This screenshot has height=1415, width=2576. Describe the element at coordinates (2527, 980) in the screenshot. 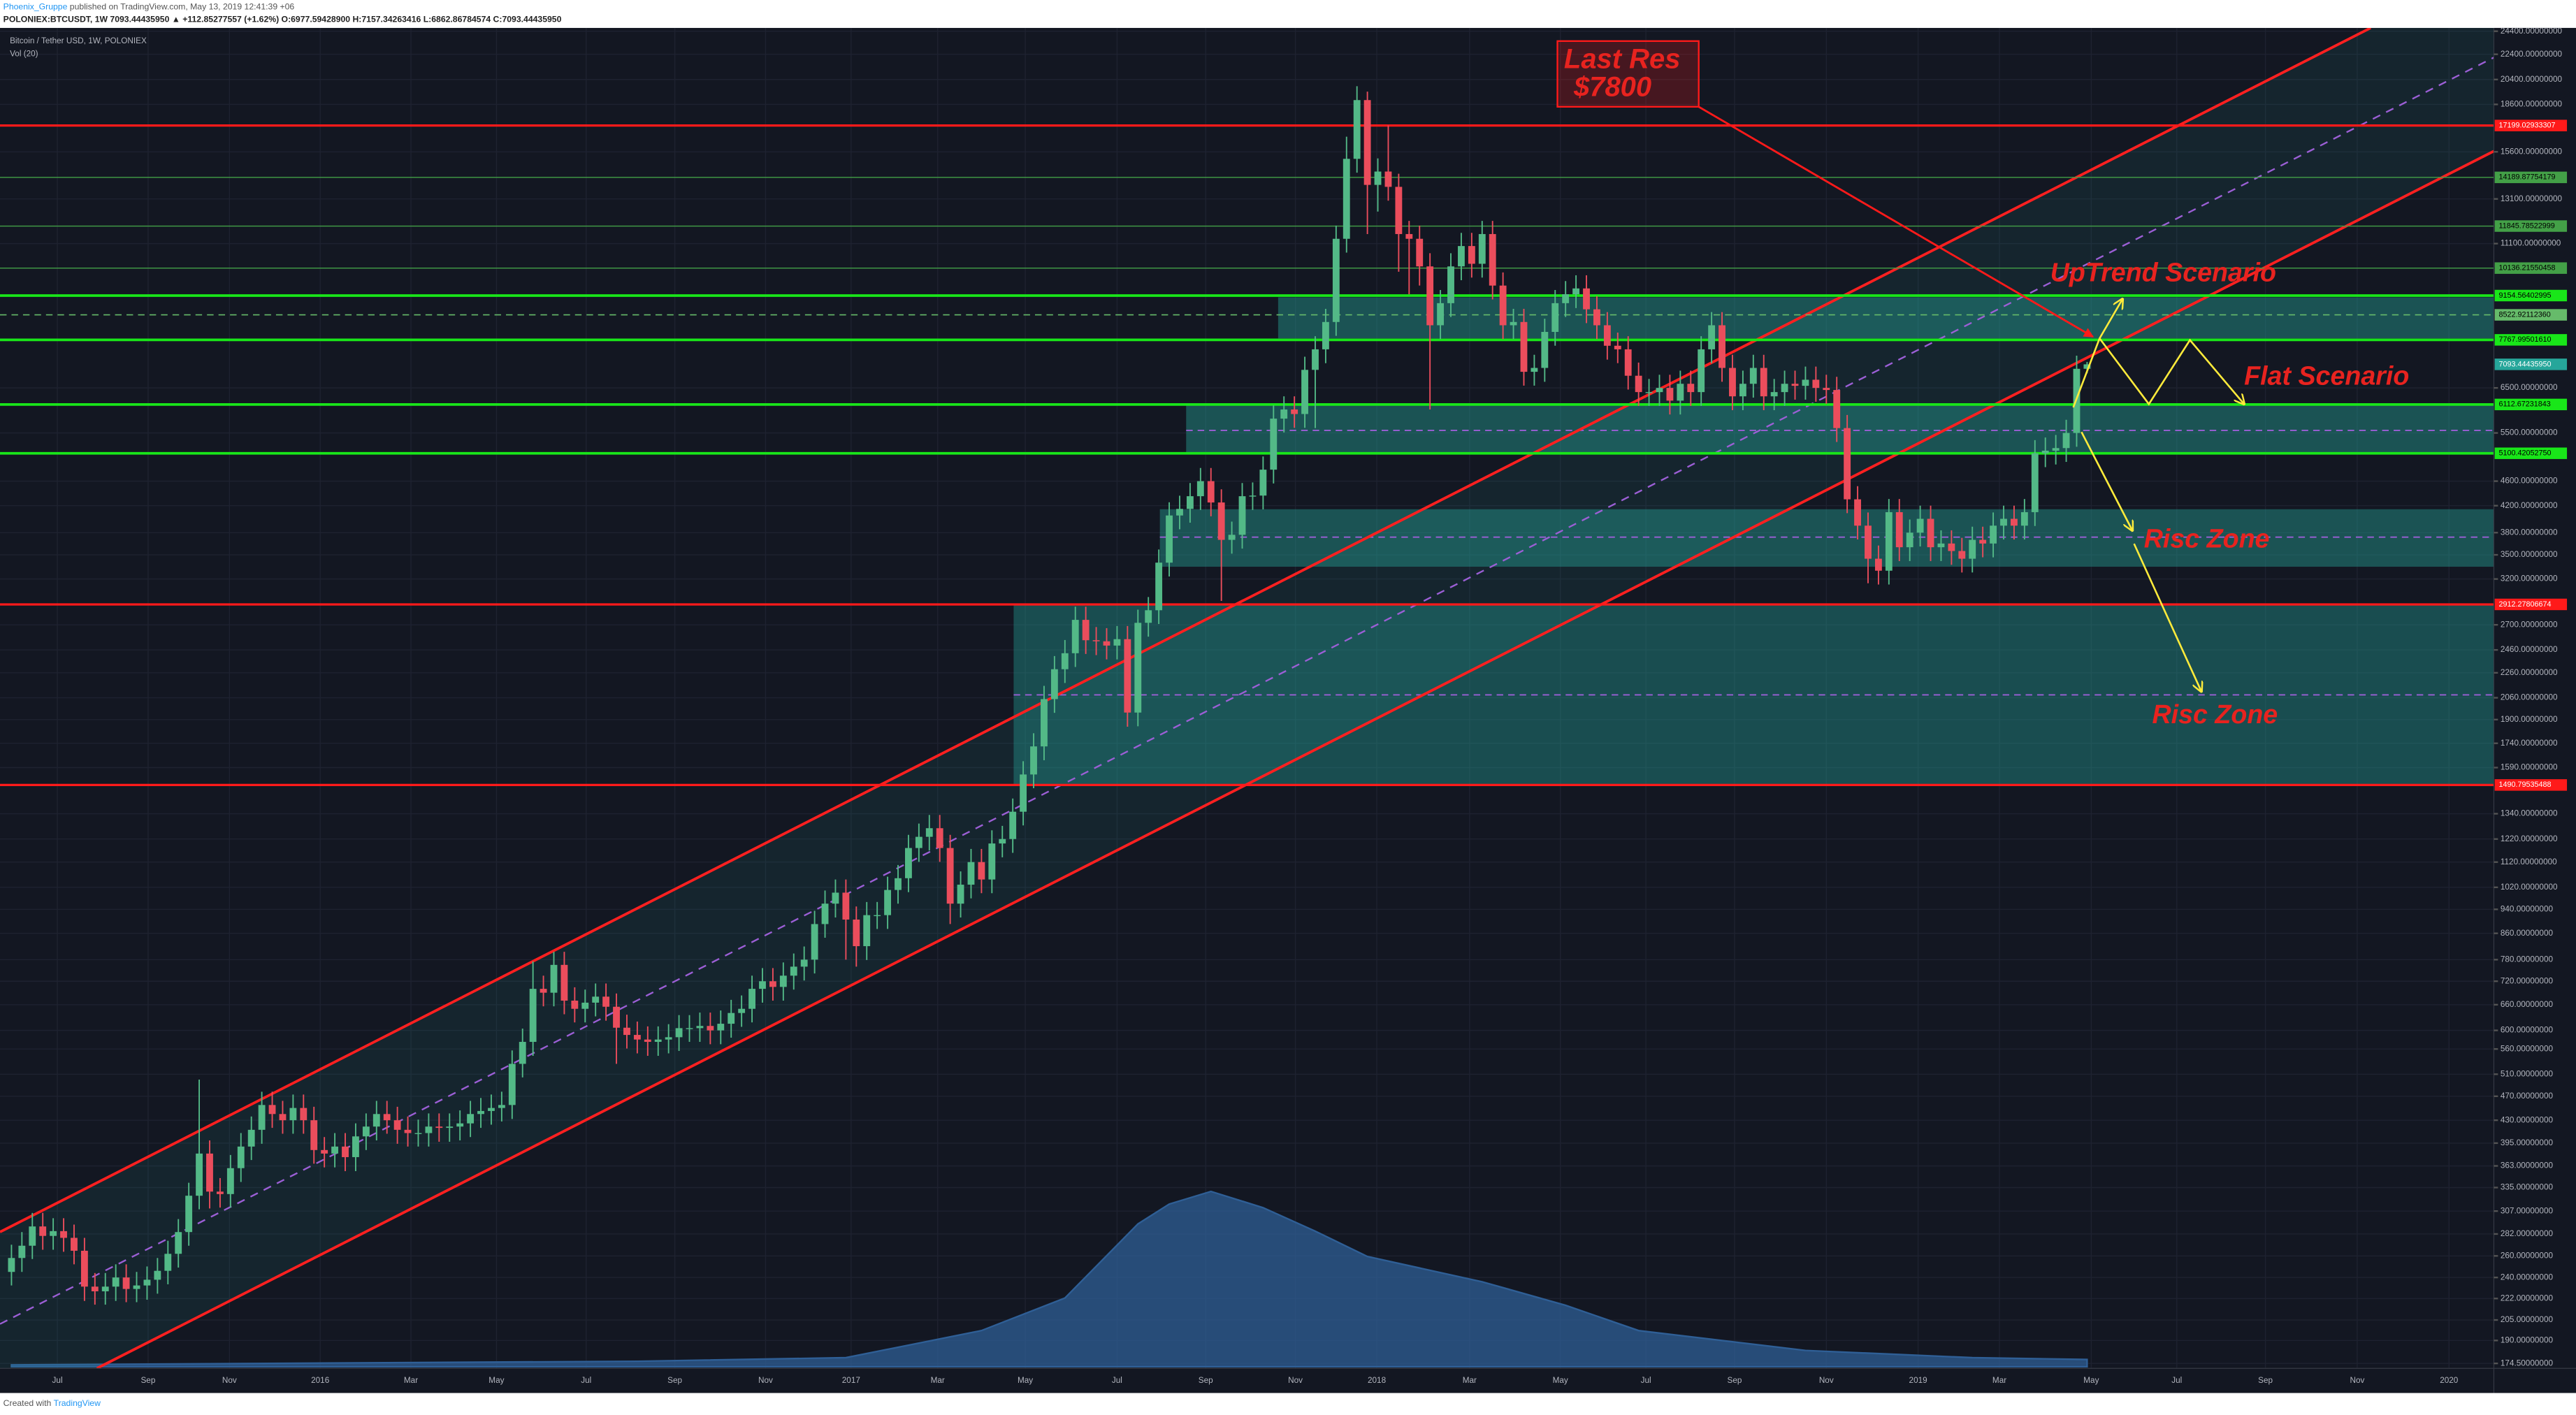

I see `y-tick-label: 720.00000000` at that location.